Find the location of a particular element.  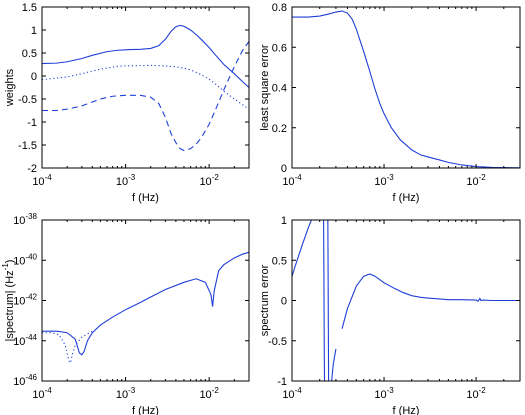

y-tick-label: 10-44 is located at coordinates (25, 340).